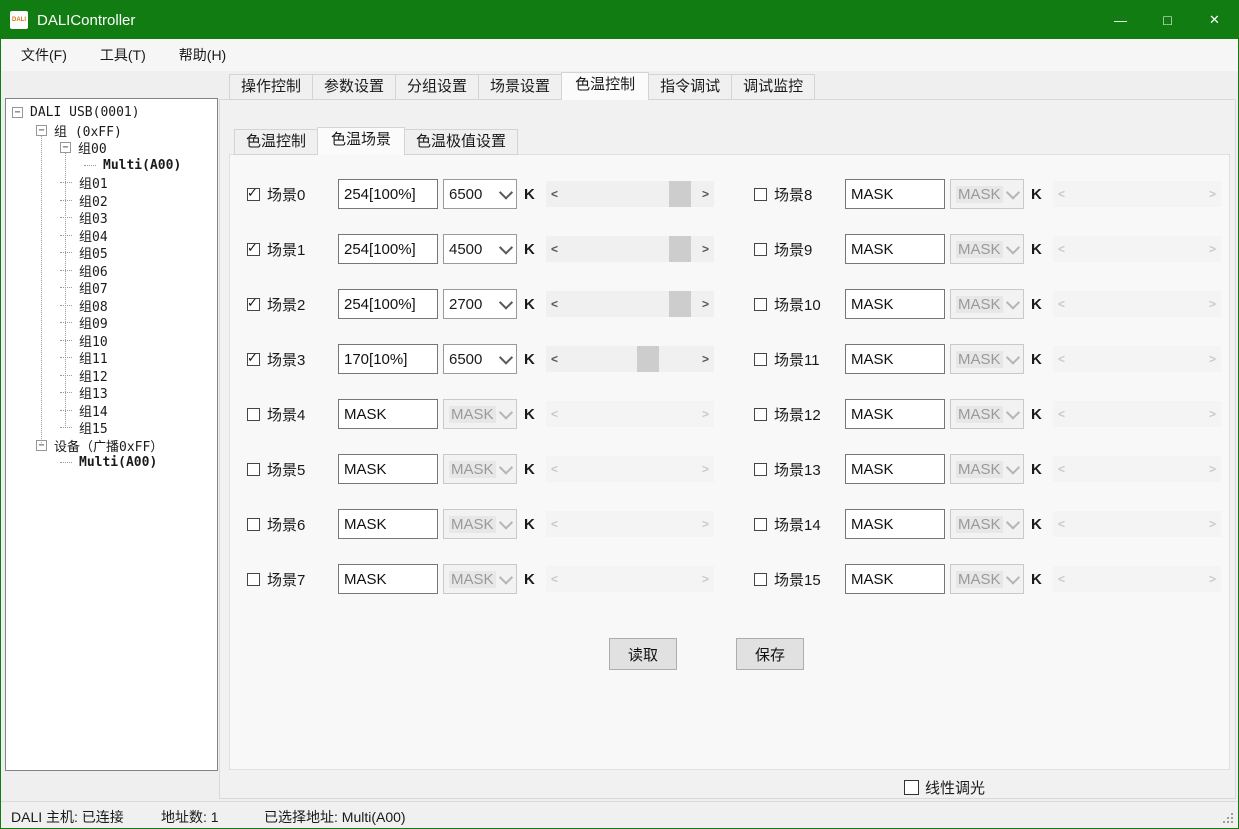 The image size is (1239, 829). What do you see at coordinates (335, 817) in the screenshot?
I see `status-selected-address: 已选择地址: Multi(A00)` at bounding box center [335, 817].